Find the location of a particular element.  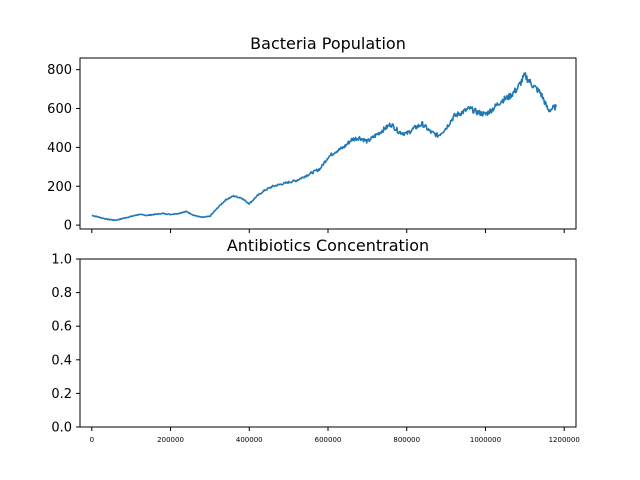

y-tick-label: 0.0 is located at coordinates (61, 428).